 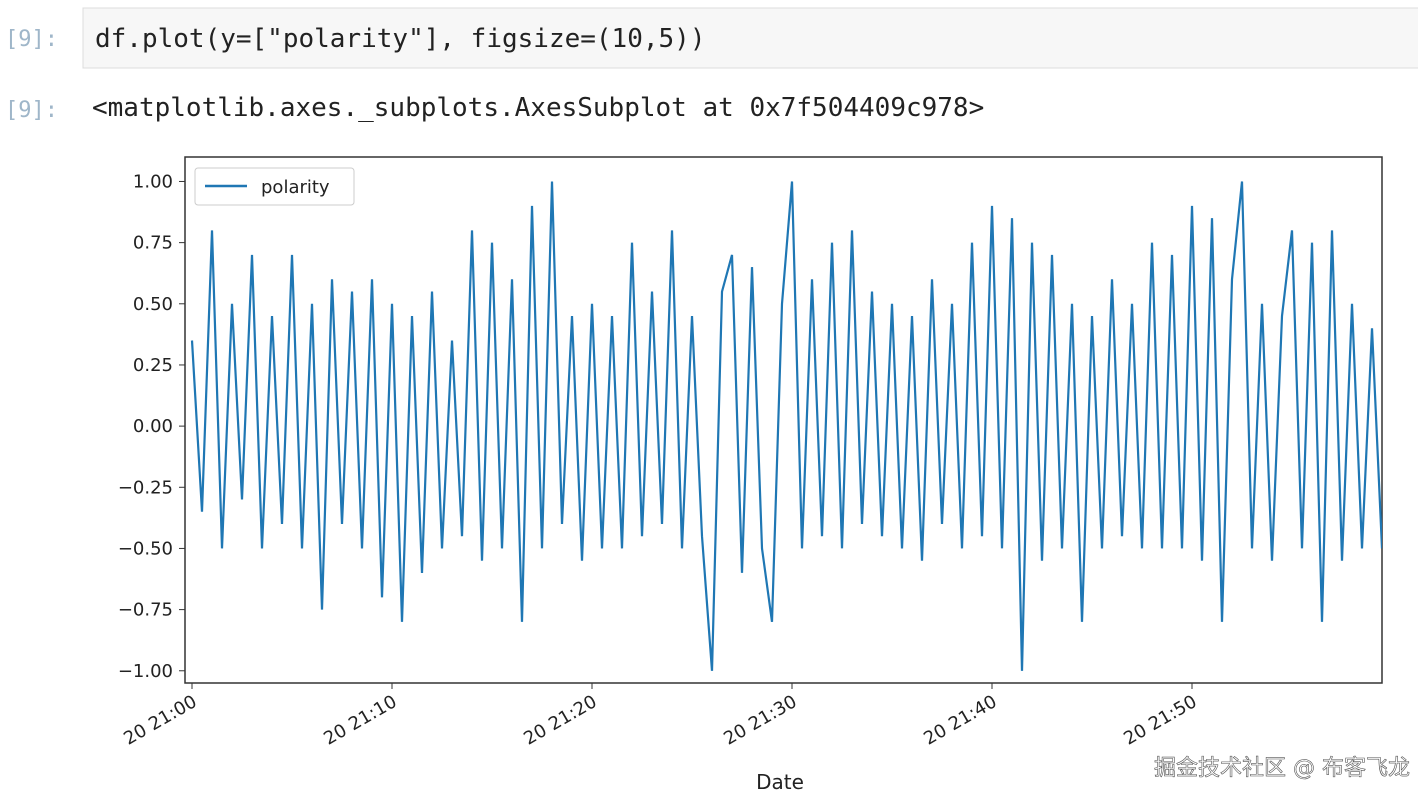 What do you see at coordinates (295, 187) in the screenshot?
I see `legend-label: polarity` at bounding box center [295, 187].